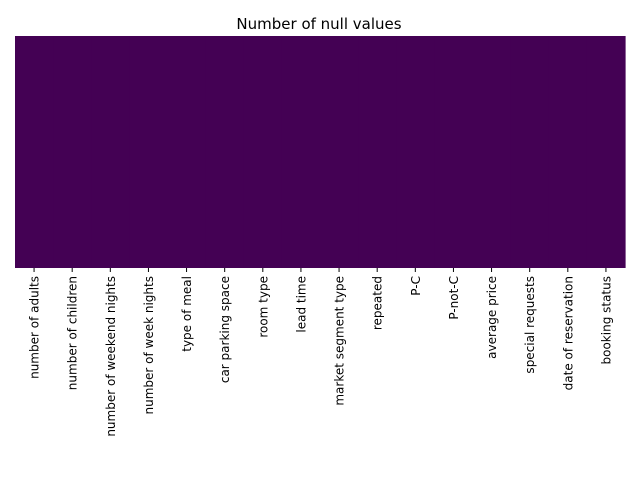 The image size is (640, 480). I want to click on heatmap-cell-booking-status, so click(606, 152).